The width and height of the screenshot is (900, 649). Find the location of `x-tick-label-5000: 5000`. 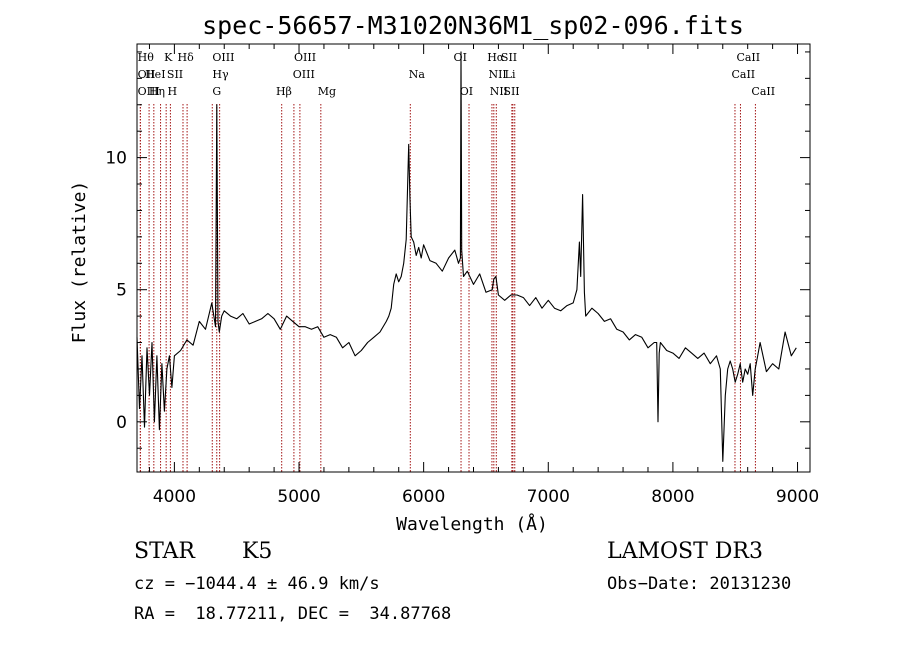

x-tick-label-5000: 5000 is located at coordinates (298, 497).